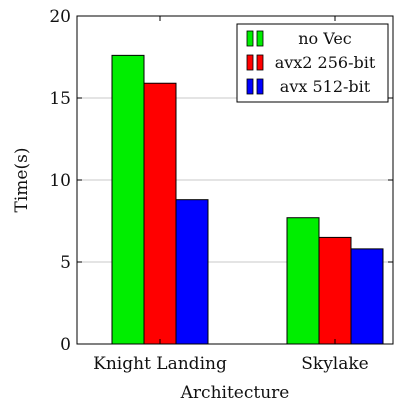 The height and width of the screenshot is (406, 395). What do you see at coordinates (325, 86) in the screenshot?
I see `legend-label: avx 512-bit` at bounding box center [325, 86].